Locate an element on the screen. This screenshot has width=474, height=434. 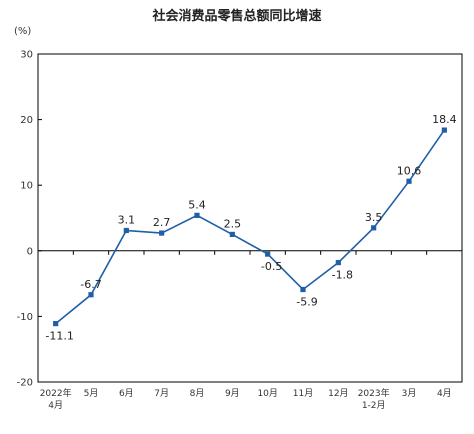
x-tick-label: 7月 is located at coordinates (161, 393).